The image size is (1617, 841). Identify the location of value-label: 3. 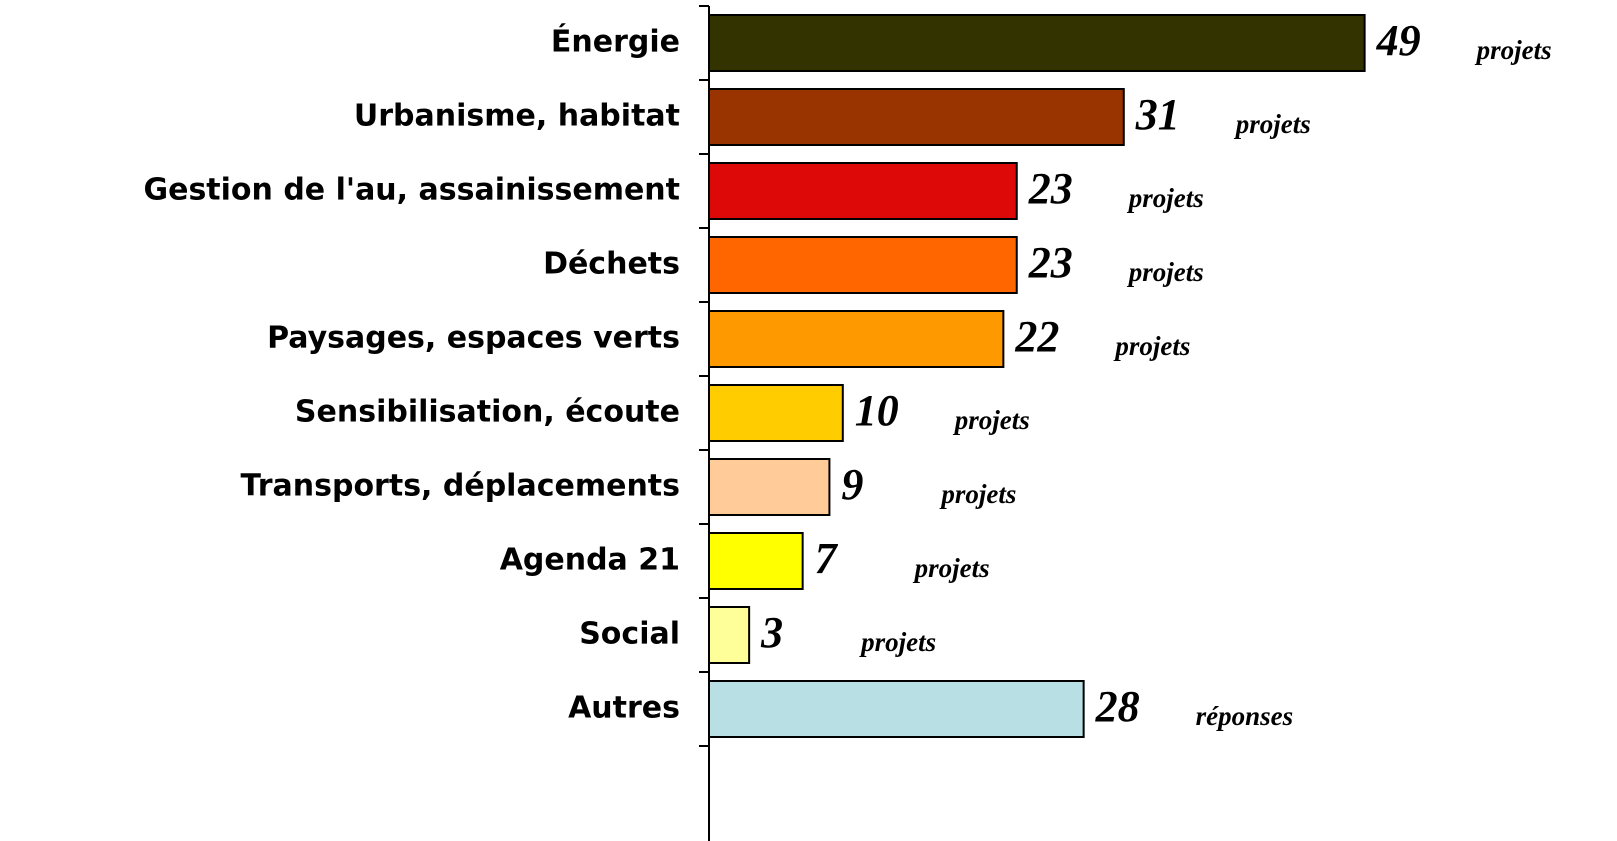
(771, 632).